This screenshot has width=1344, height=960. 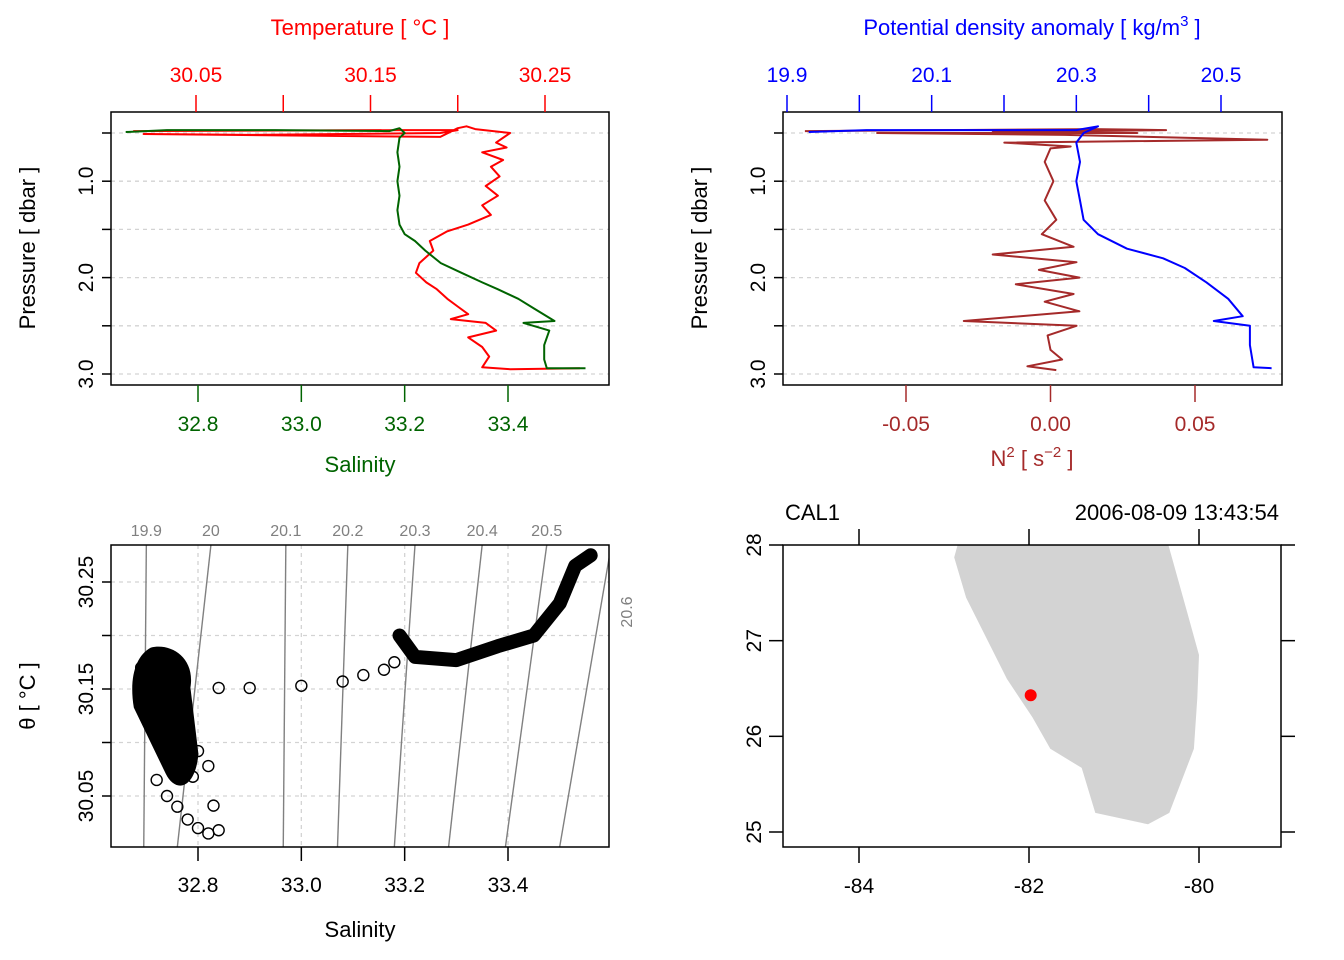 I want to click on p1-grid, so click(x=360, y=253).